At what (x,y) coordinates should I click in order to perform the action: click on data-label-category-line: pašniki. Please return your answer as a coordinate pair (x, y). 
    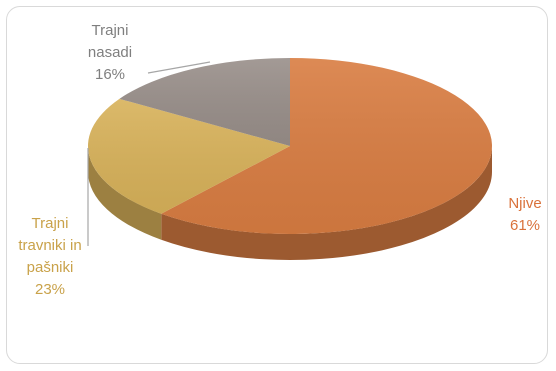
    Looking at the image, I should click on (50, 267).